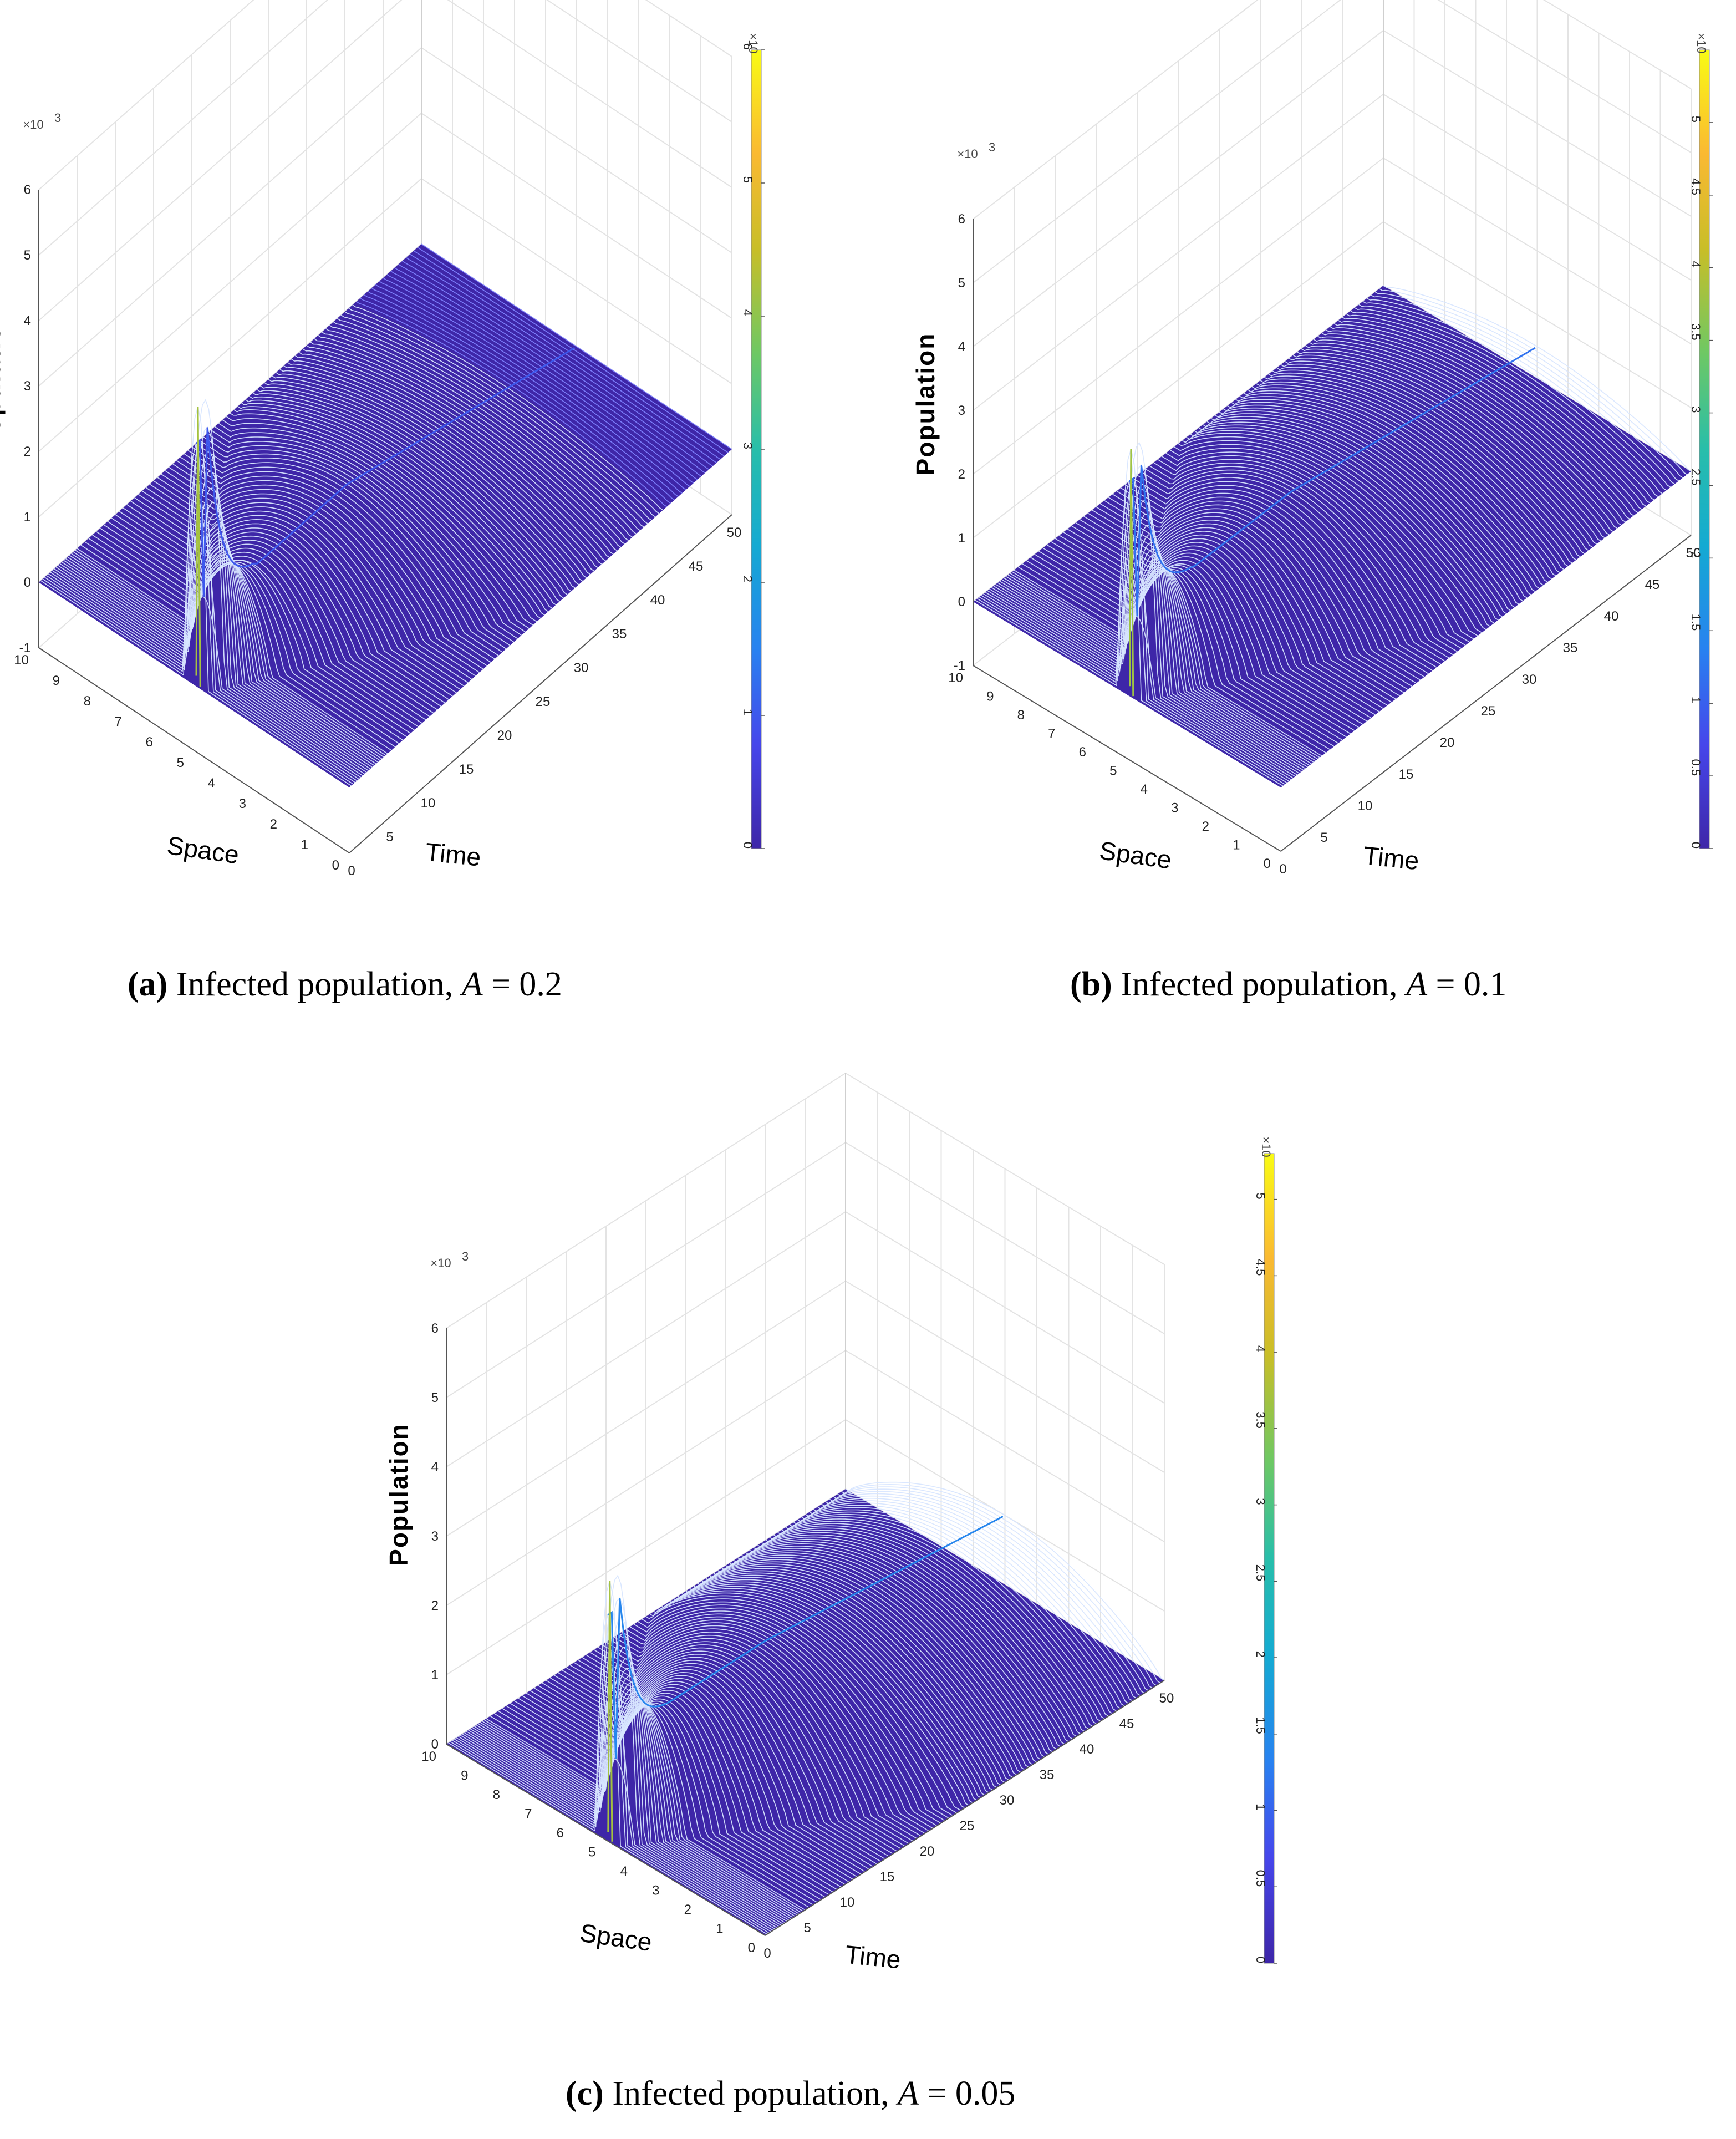 This screenshot has width=1736, height=2139. I want to click on time-tick-label: 40, so click(657, 600).